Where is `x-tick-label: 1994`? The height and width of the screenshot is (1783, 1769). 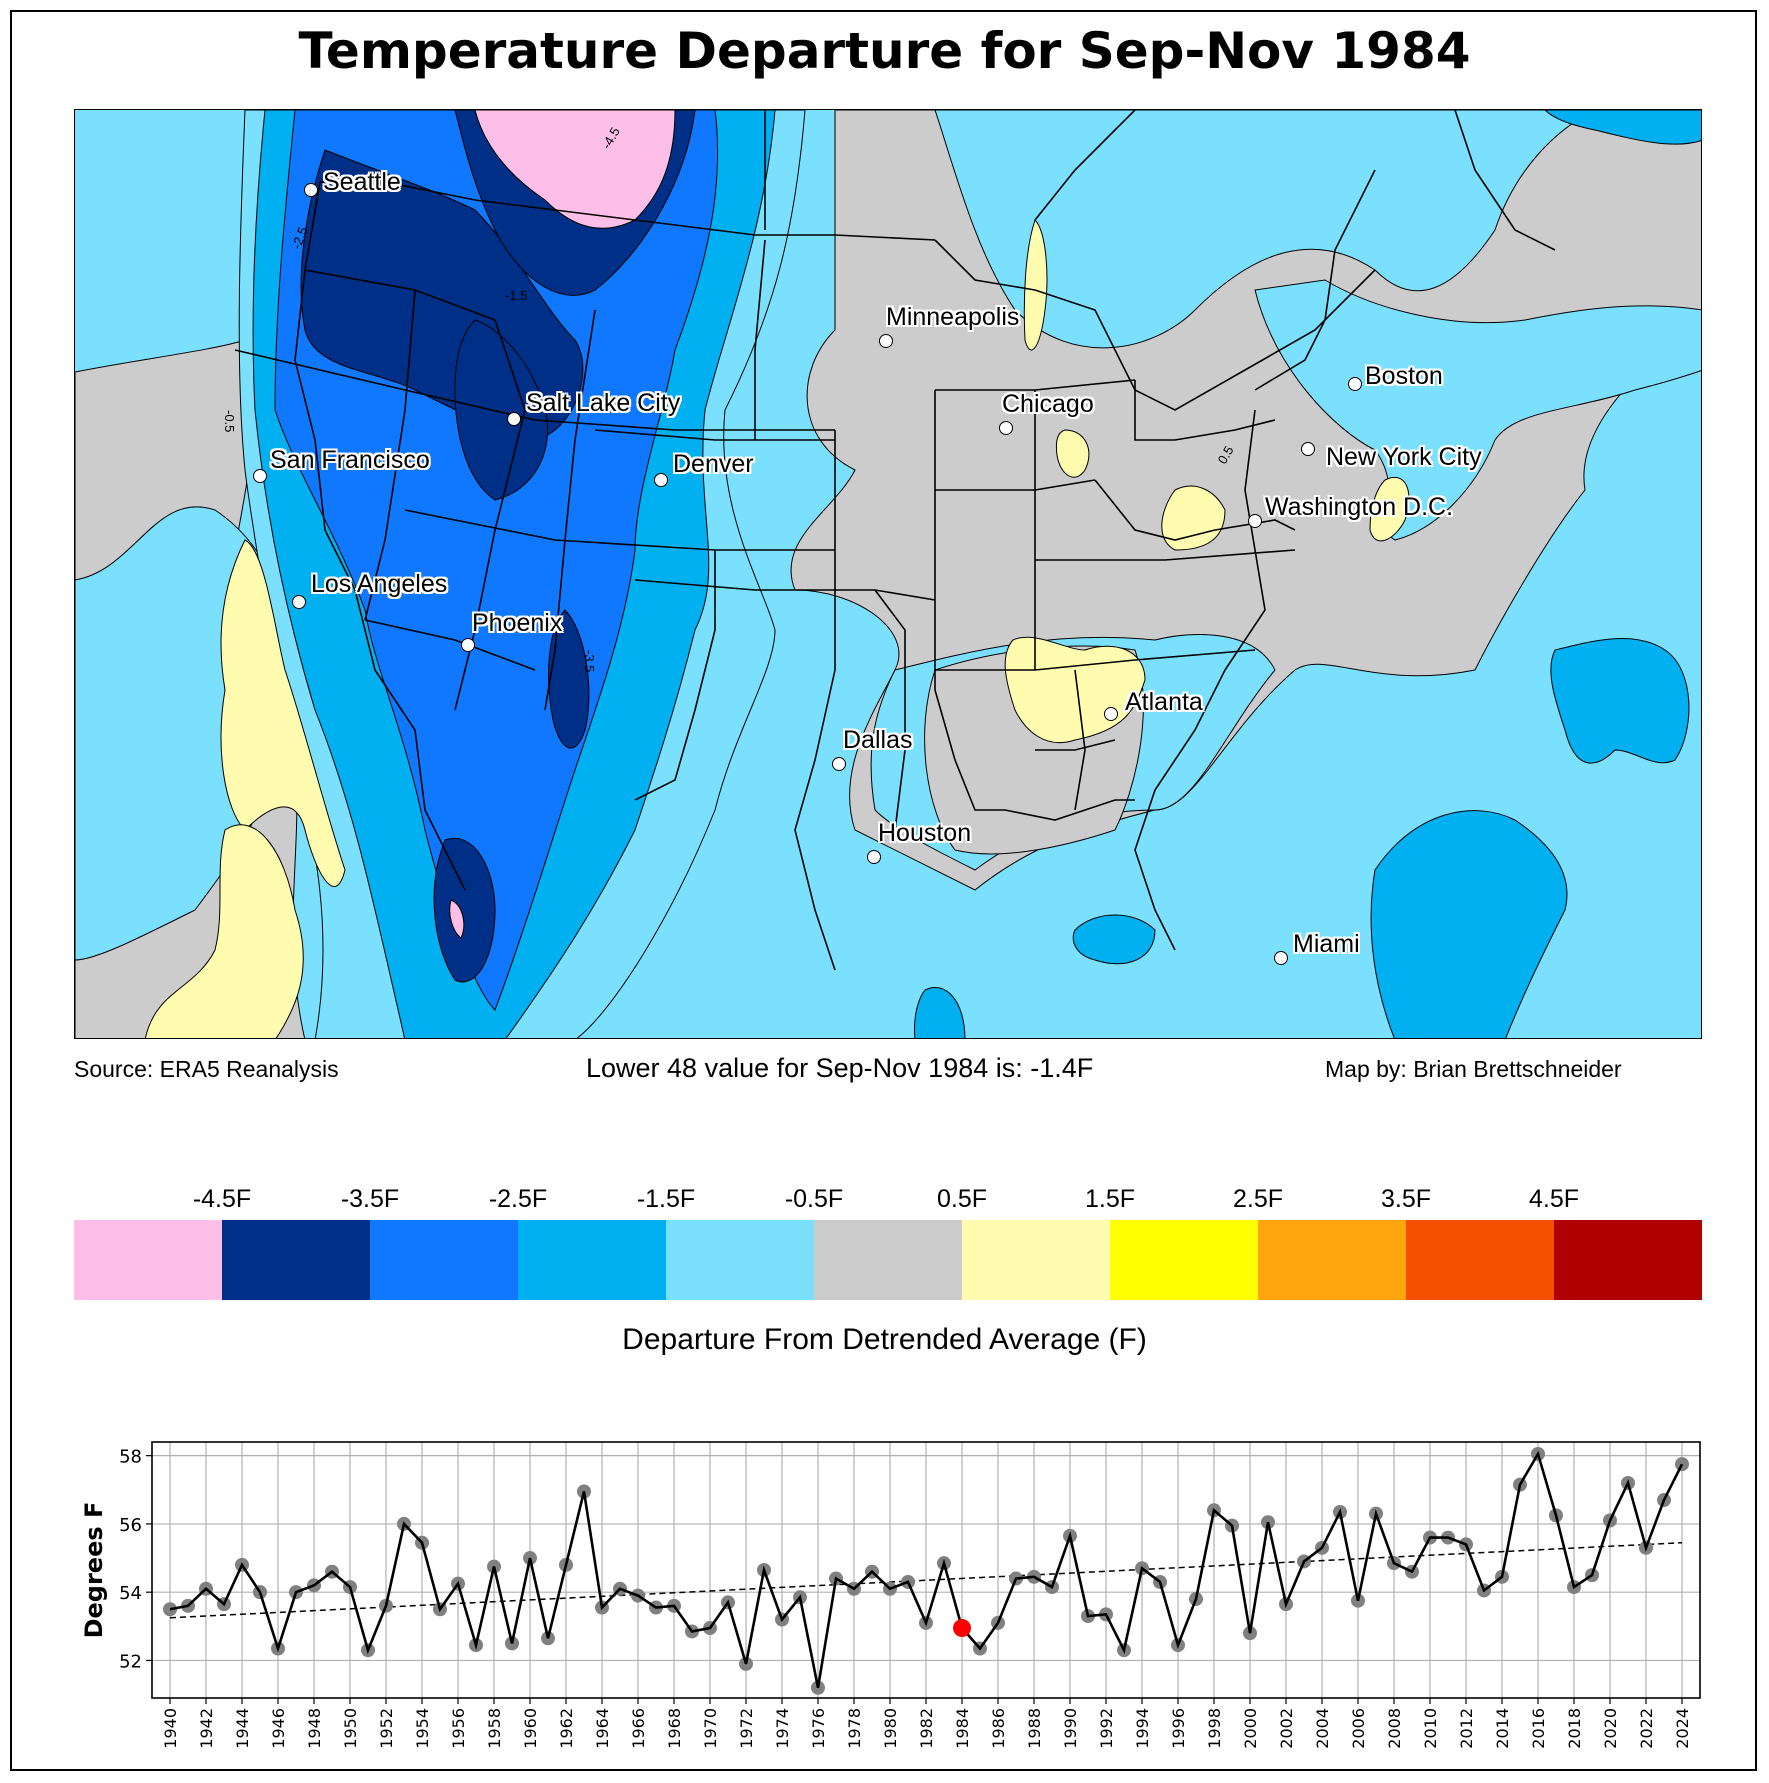
x-tick-label: 1994 is located at coordinates (1142, 1728).